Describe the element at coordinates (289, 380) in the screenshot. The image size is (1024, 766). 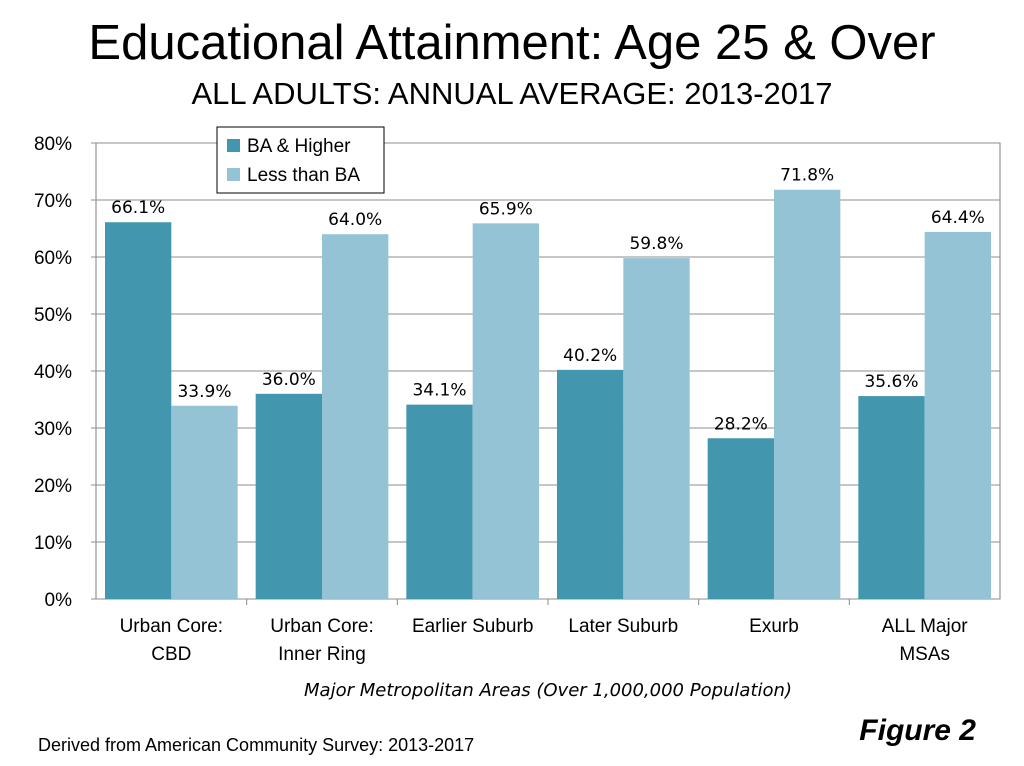
I see `data-label: 36.0%` at that location.